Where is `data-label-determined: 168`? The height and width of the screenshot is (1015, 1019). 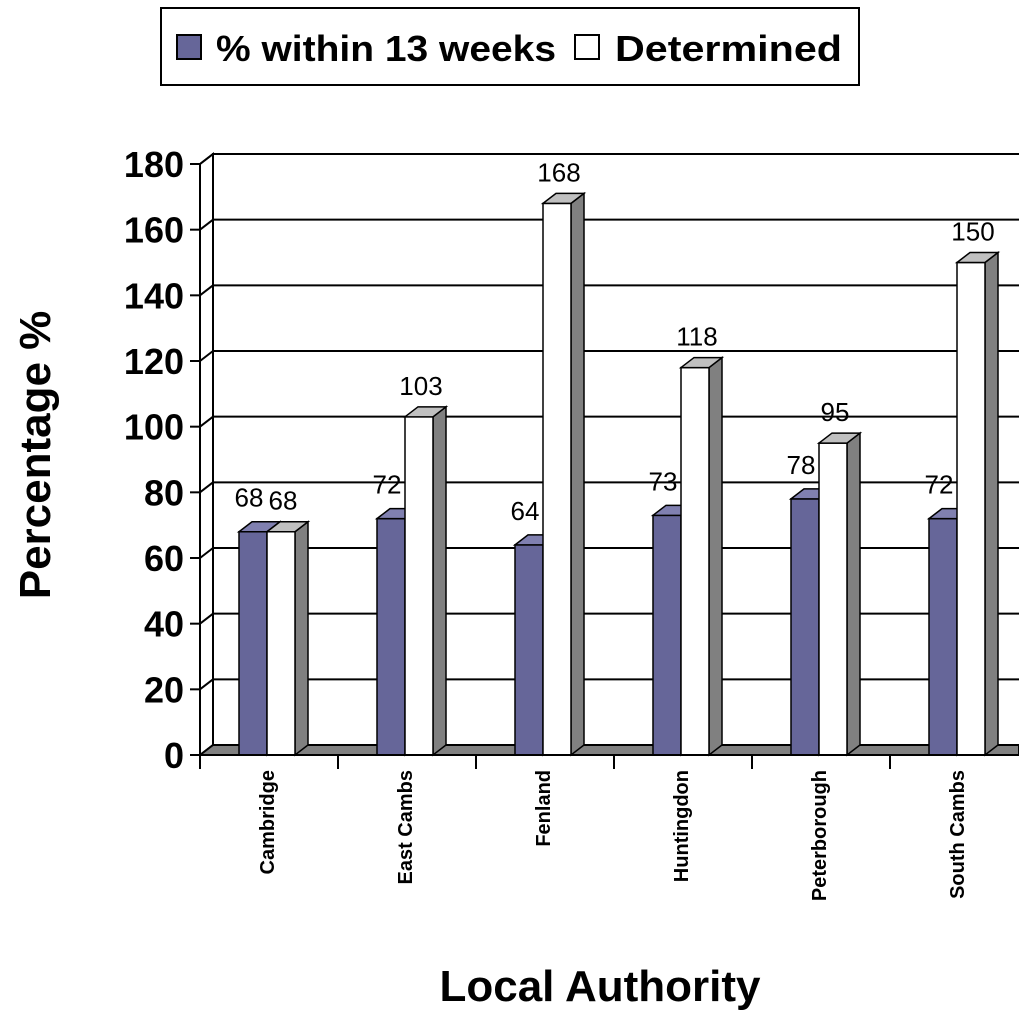
data-label-determined: 168 is located at coordinates (558, 172).